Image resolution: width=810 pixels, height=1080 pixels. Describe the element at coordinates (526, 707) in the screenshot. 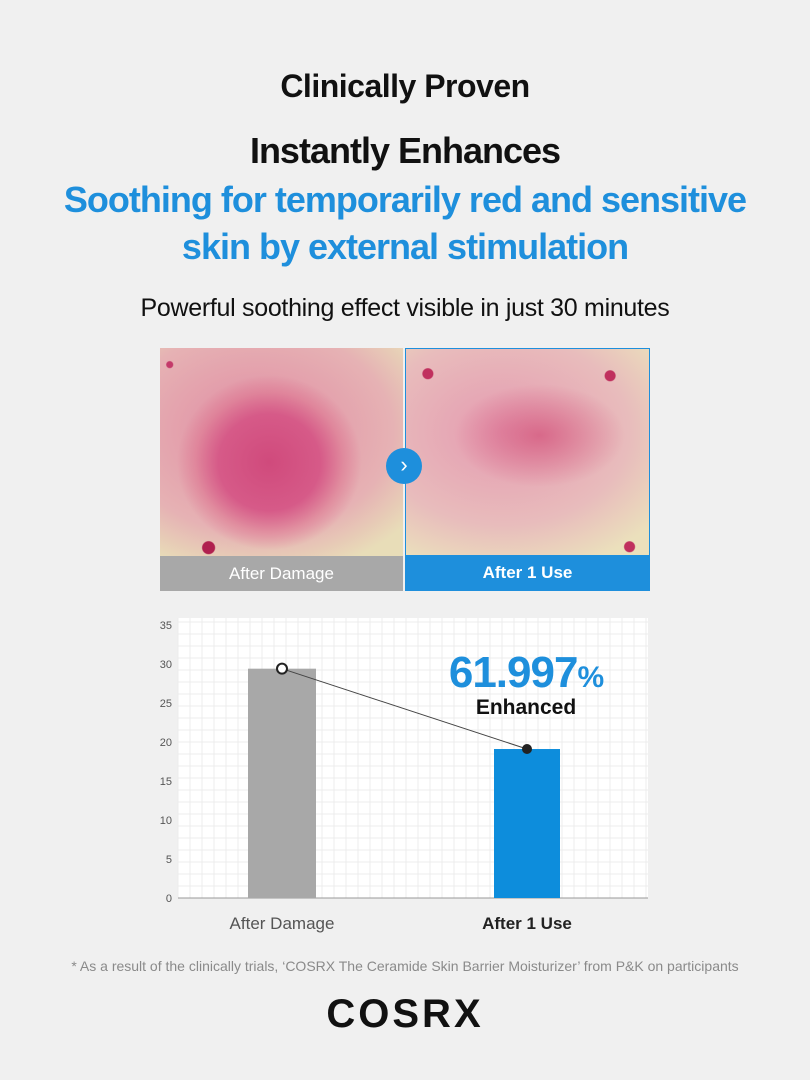

I see `annotation-label: Enhanced` at that location.